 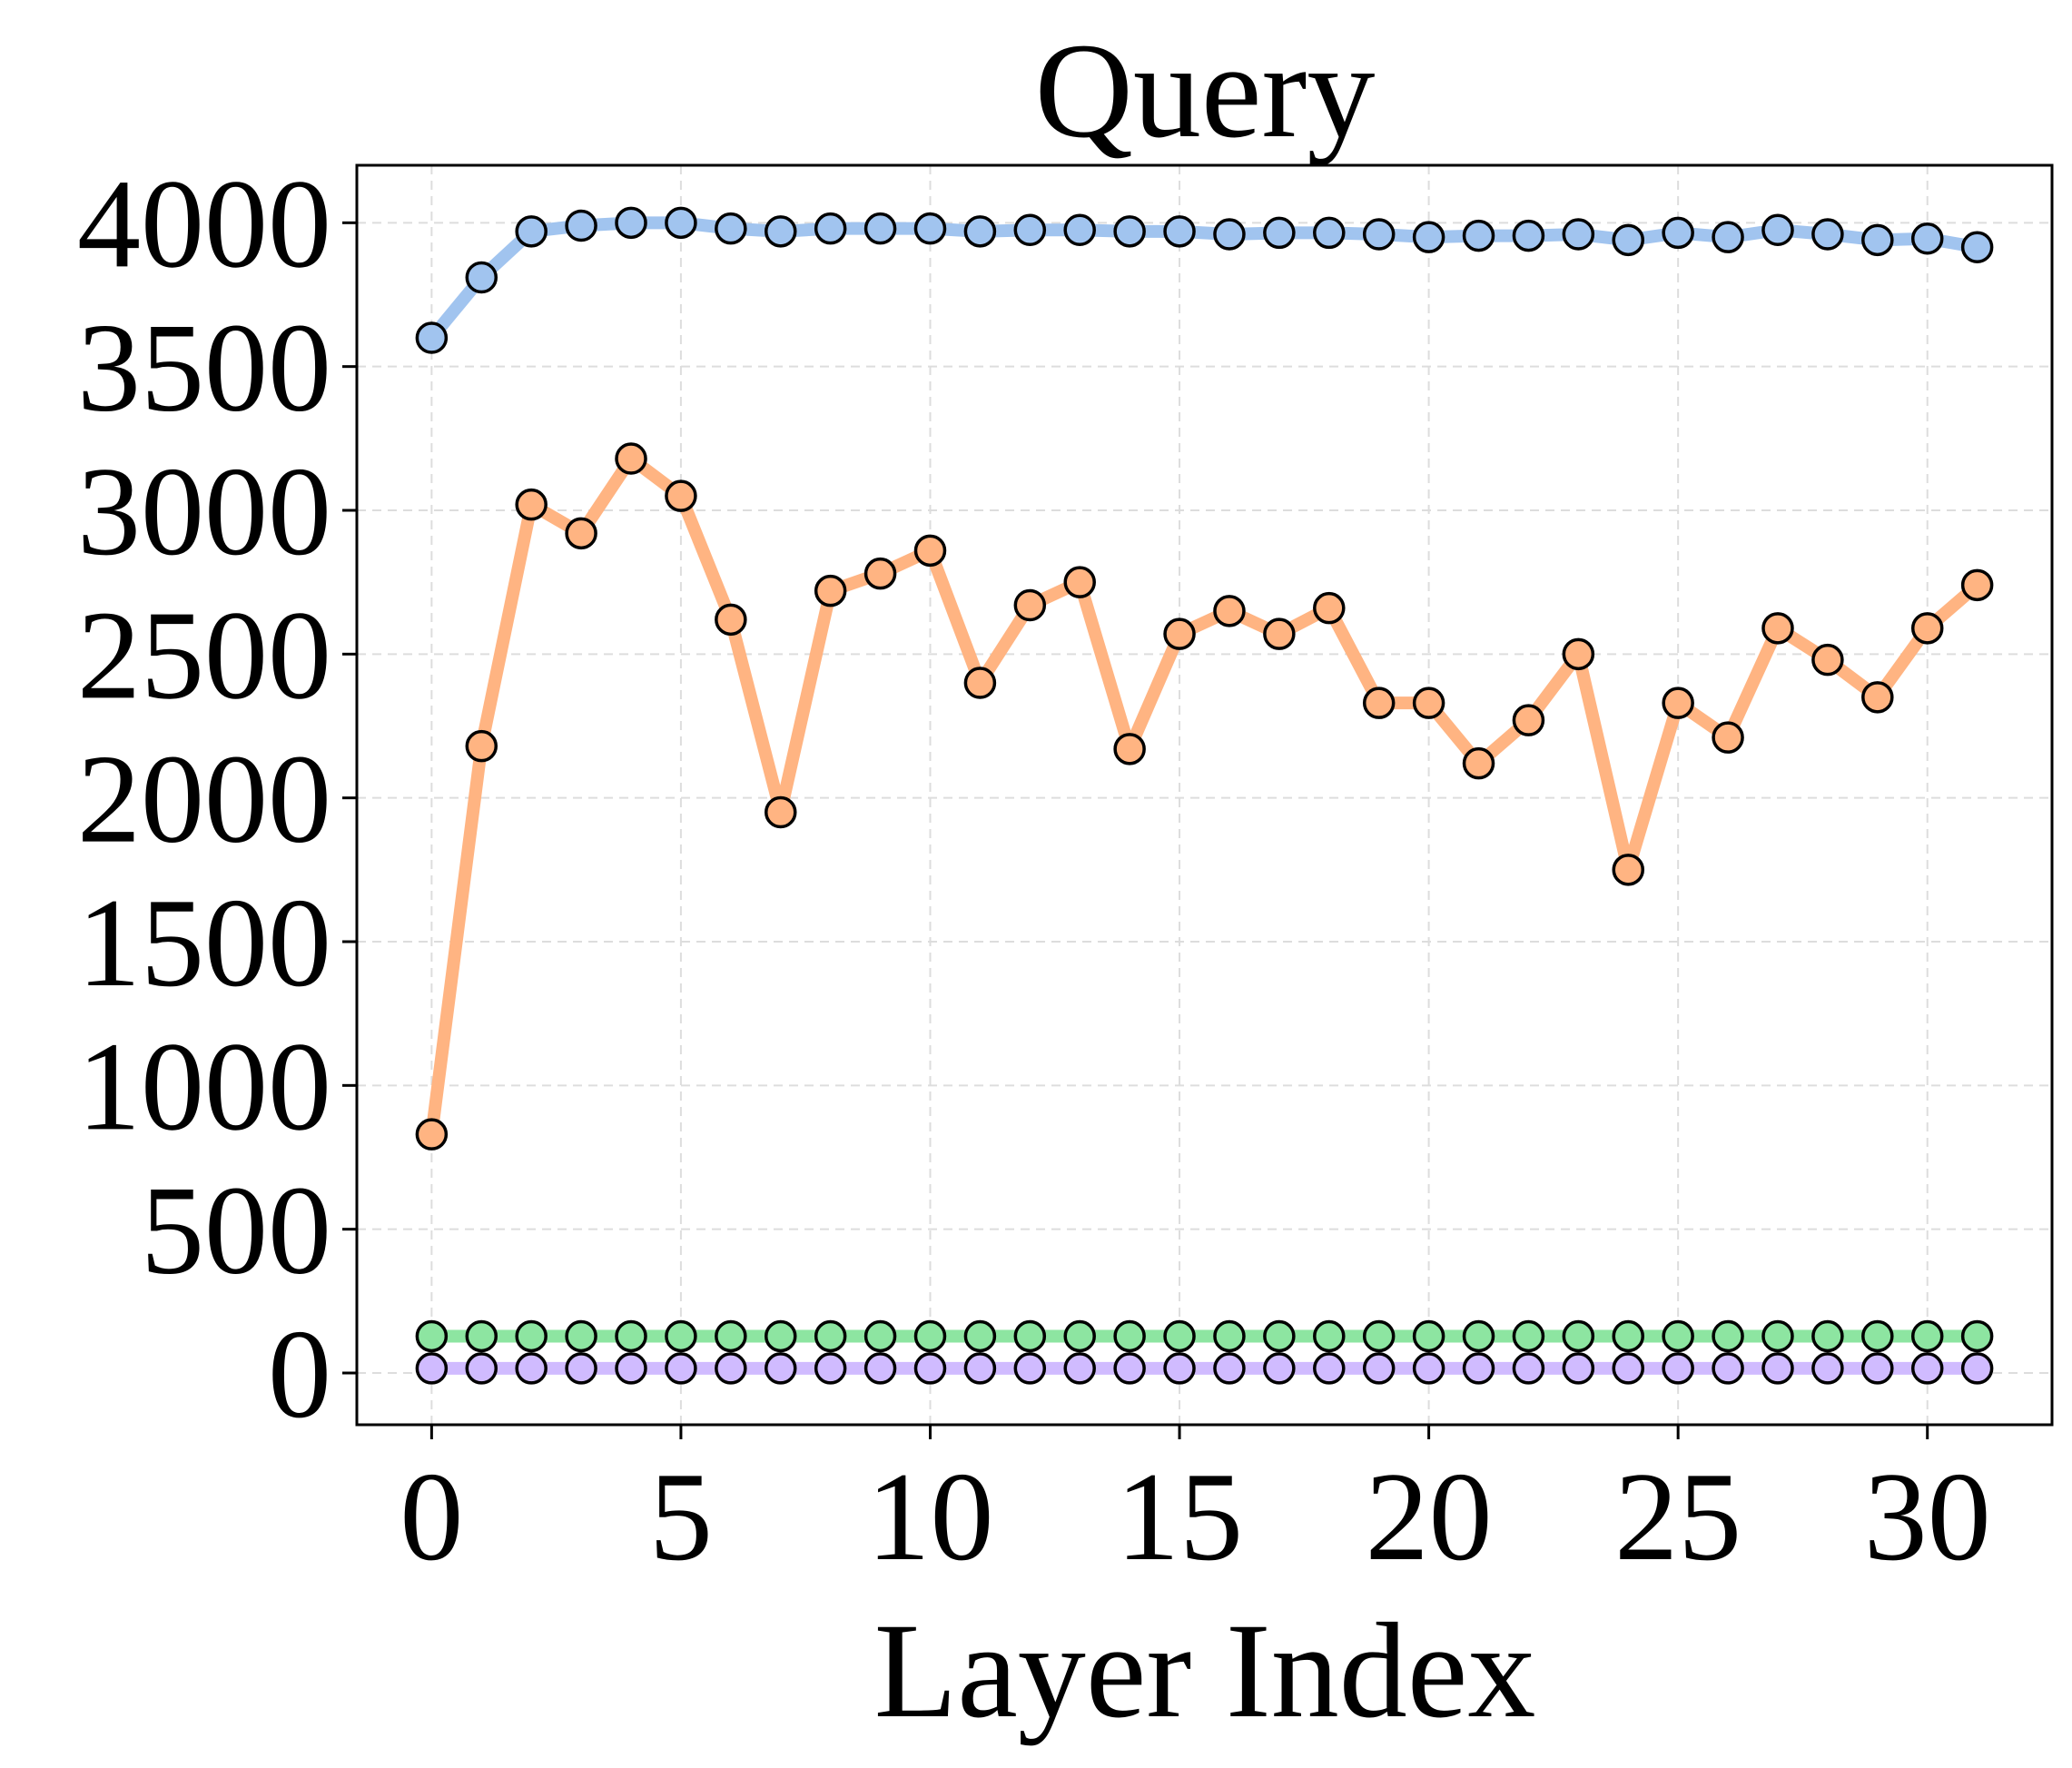 I want to click on chart-title: Query, so click(x=1205, y=90).